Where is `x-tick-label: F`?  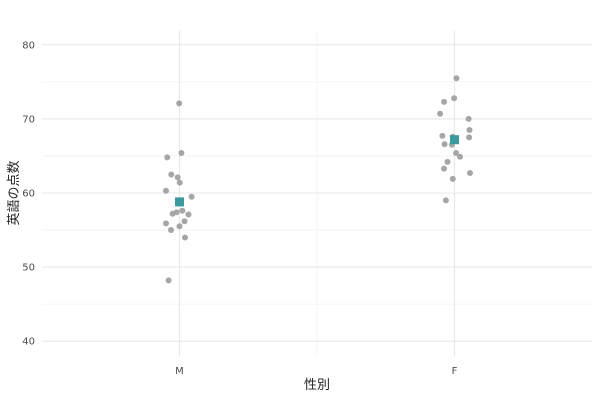
x-tick-label: F is located at coordinates (455, 371).